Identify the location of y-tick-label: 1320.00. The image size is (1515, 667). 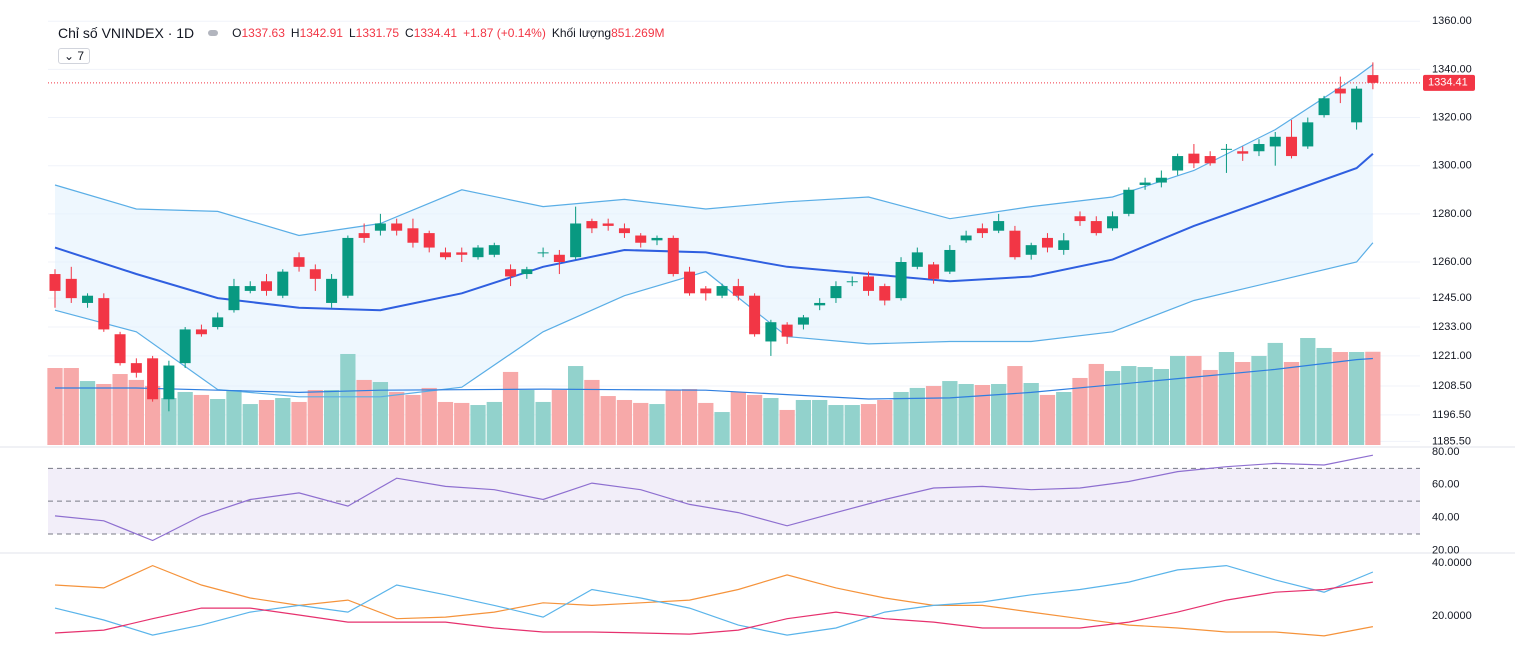
(1452, 117).